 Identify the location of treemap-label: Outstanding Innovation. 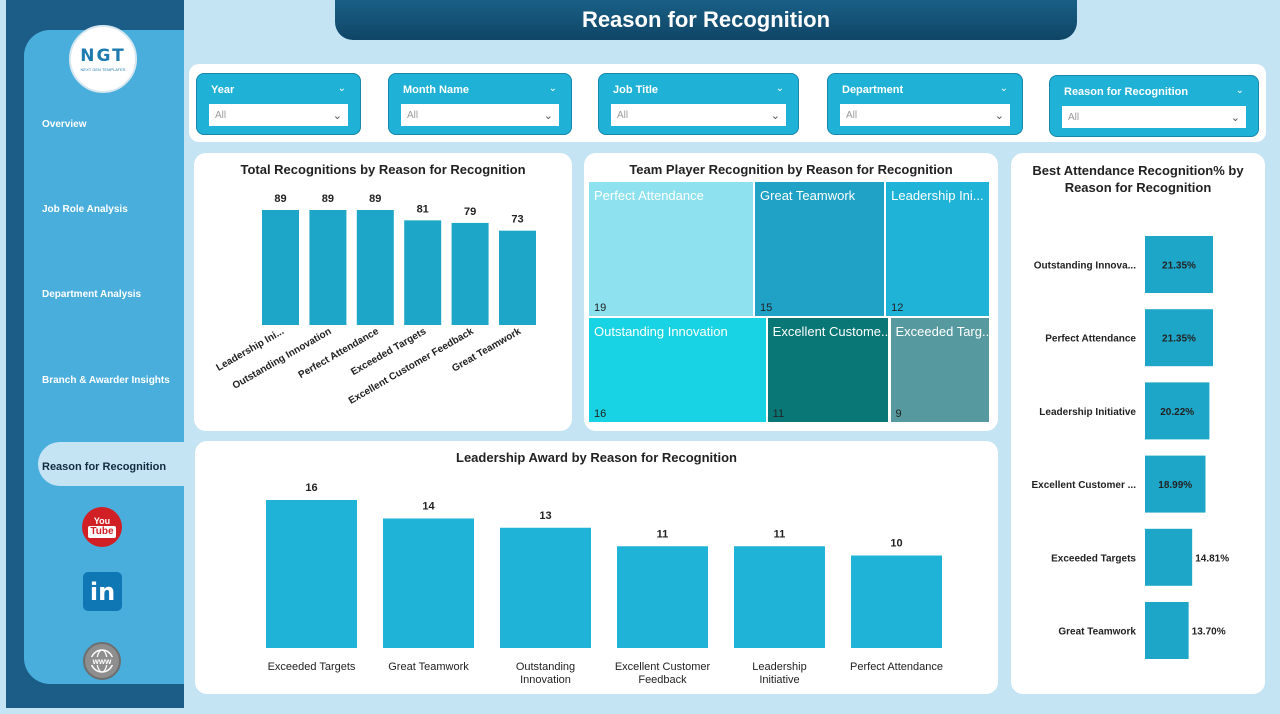
(661, 331).